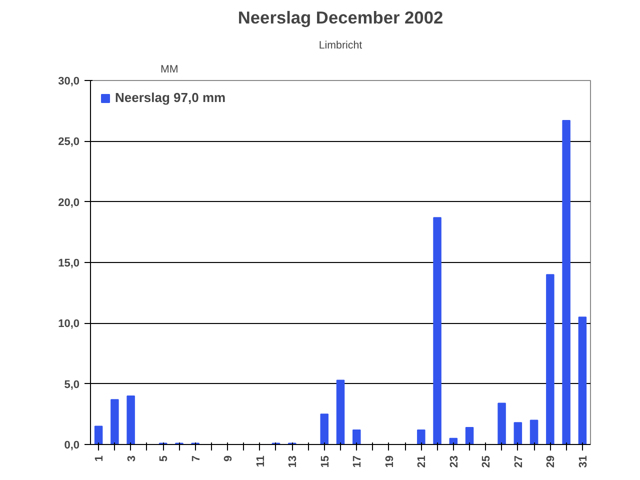  I want to click on x-tick-label: 29, so click(551, 461).